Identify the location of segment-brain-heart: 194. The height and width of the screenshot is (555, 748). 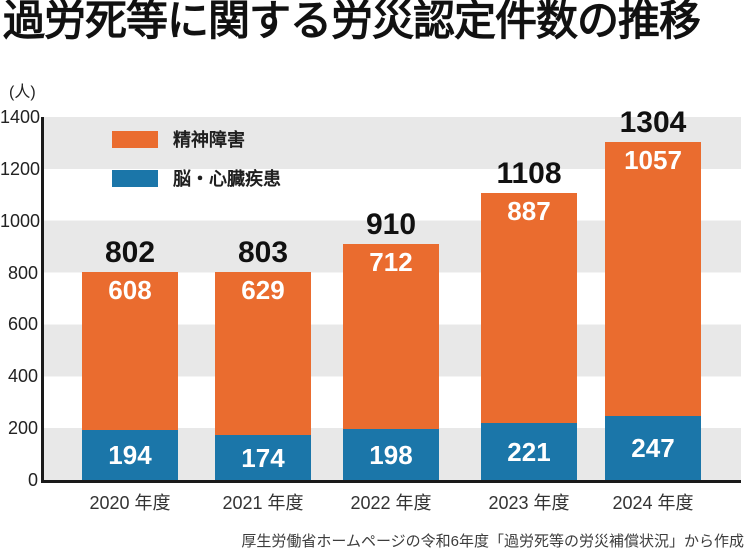
(130, 455).